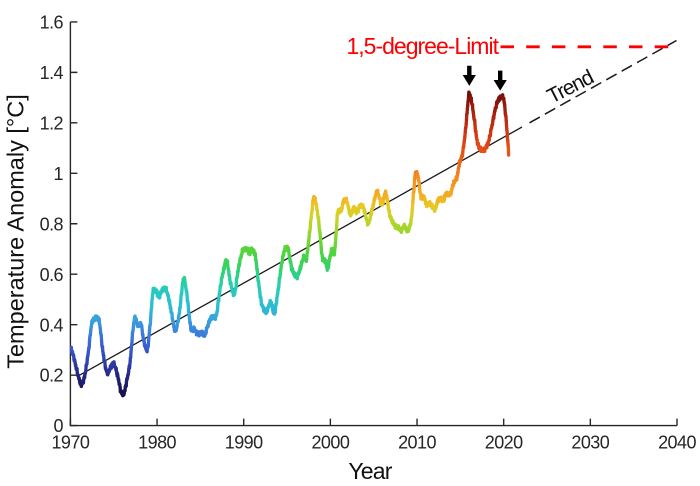  What do you see at coordinates (417, 442) in the screenshot?
I see `svg-text: 2010` at bounding box center [417, 442].